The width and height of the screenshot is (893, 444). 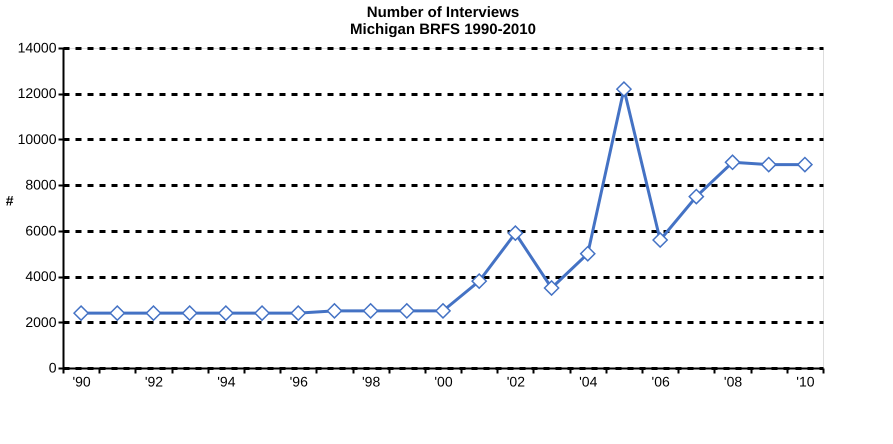 I want to click on y-axis-title: #, so click(x=10, y=200).